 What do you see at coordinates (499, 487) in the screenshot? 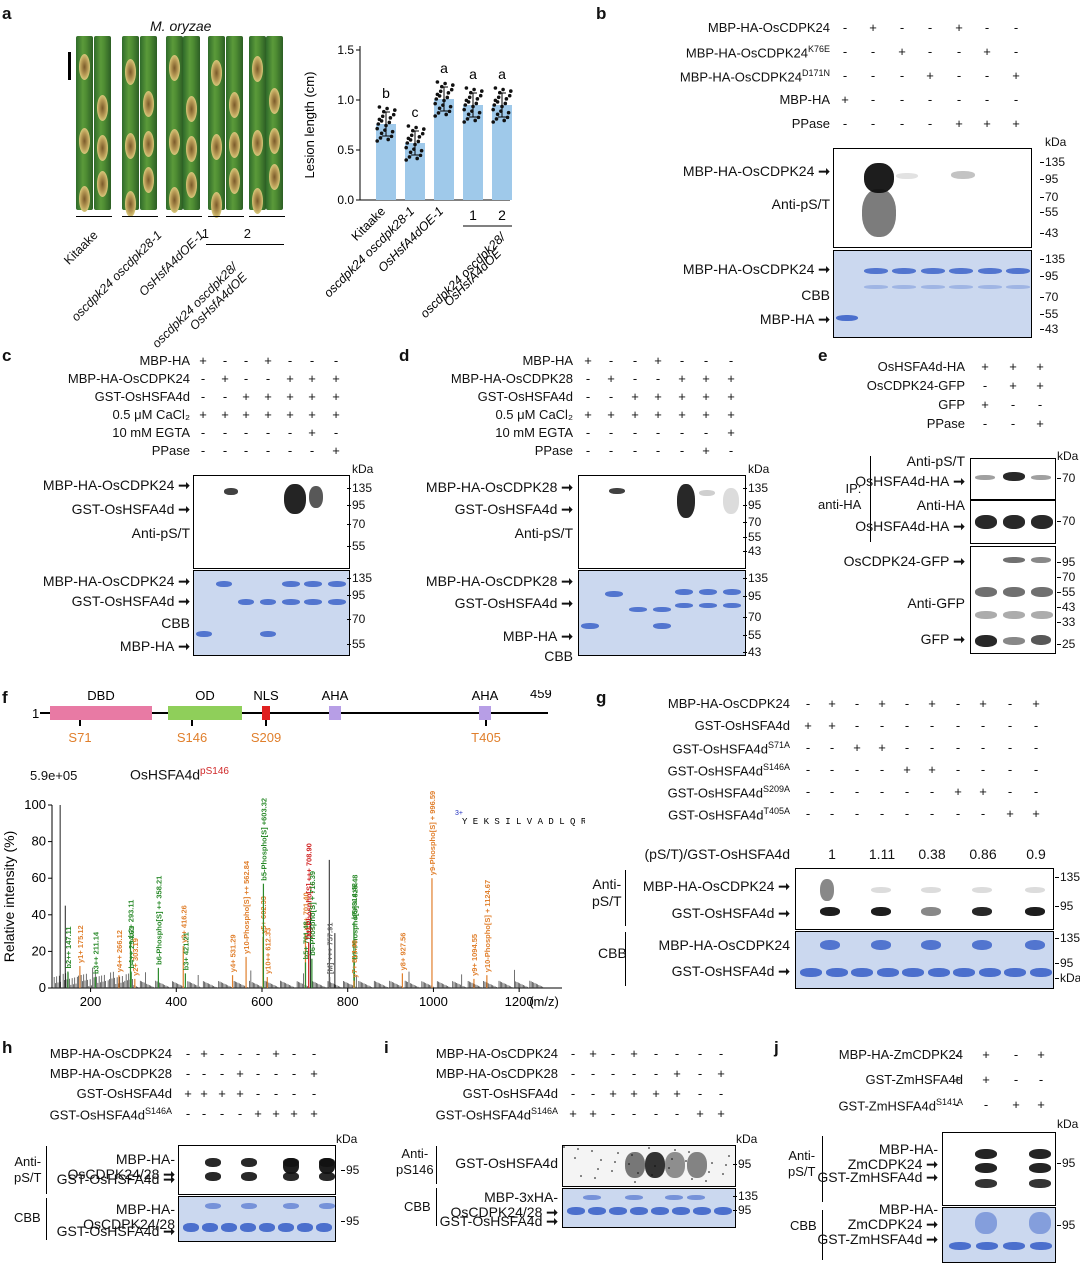
I see `d-side-label: MBP-HA-OsCDPK28 ➞` at bounding box center [499, 487].